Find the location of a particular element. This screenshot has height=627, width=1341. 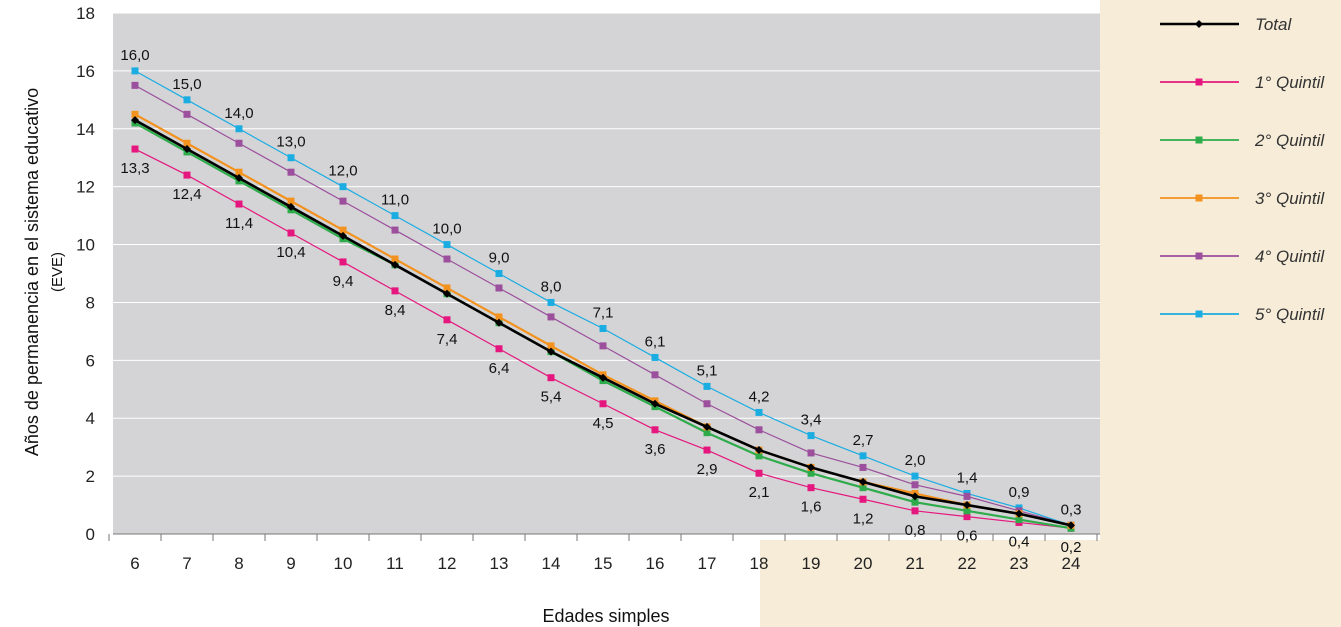

legend-item: 2° Quintil is located at coordinates (1242, 140).